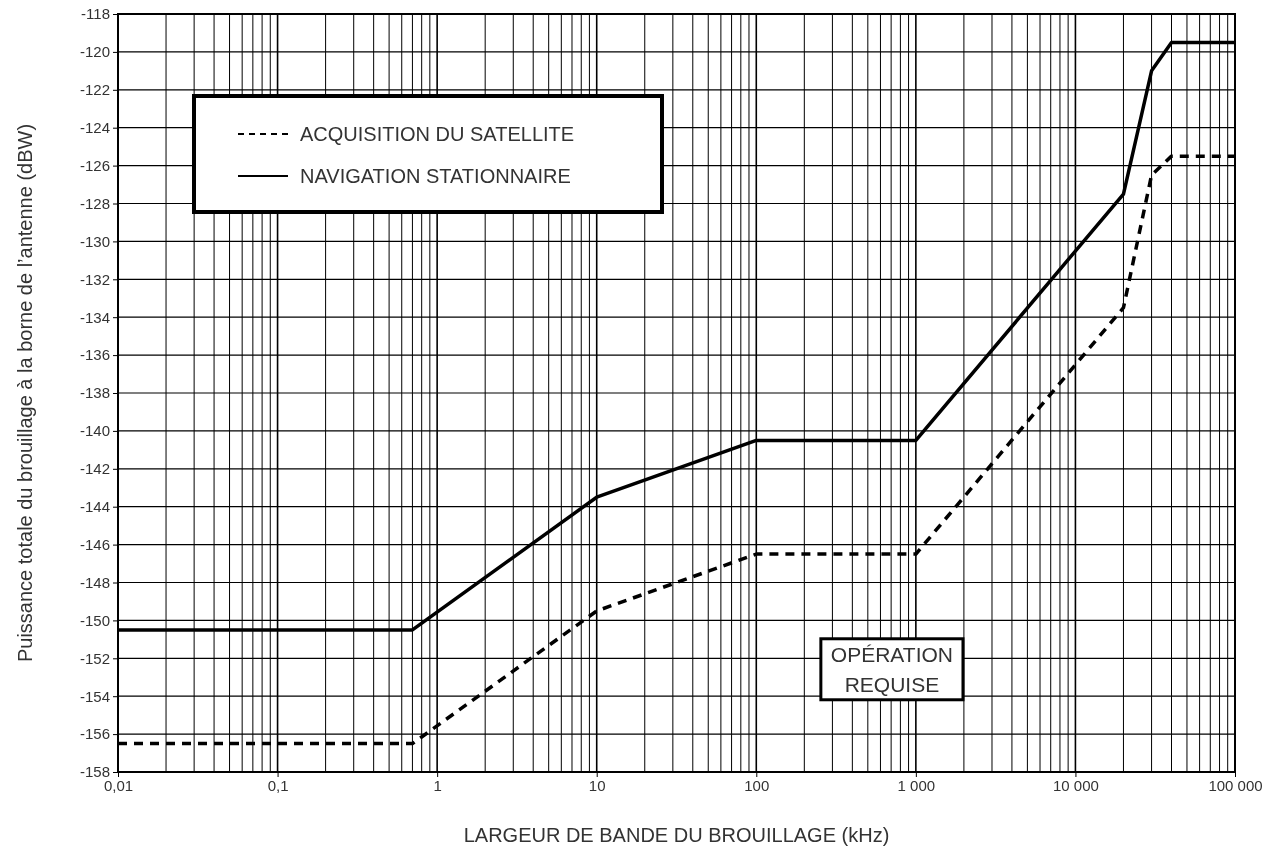 The image size is (1277, 854). Describe the element at coordinates (891, 669) in the screenshot. I see `annotation: OPÉRATION REQUISE` at that location.